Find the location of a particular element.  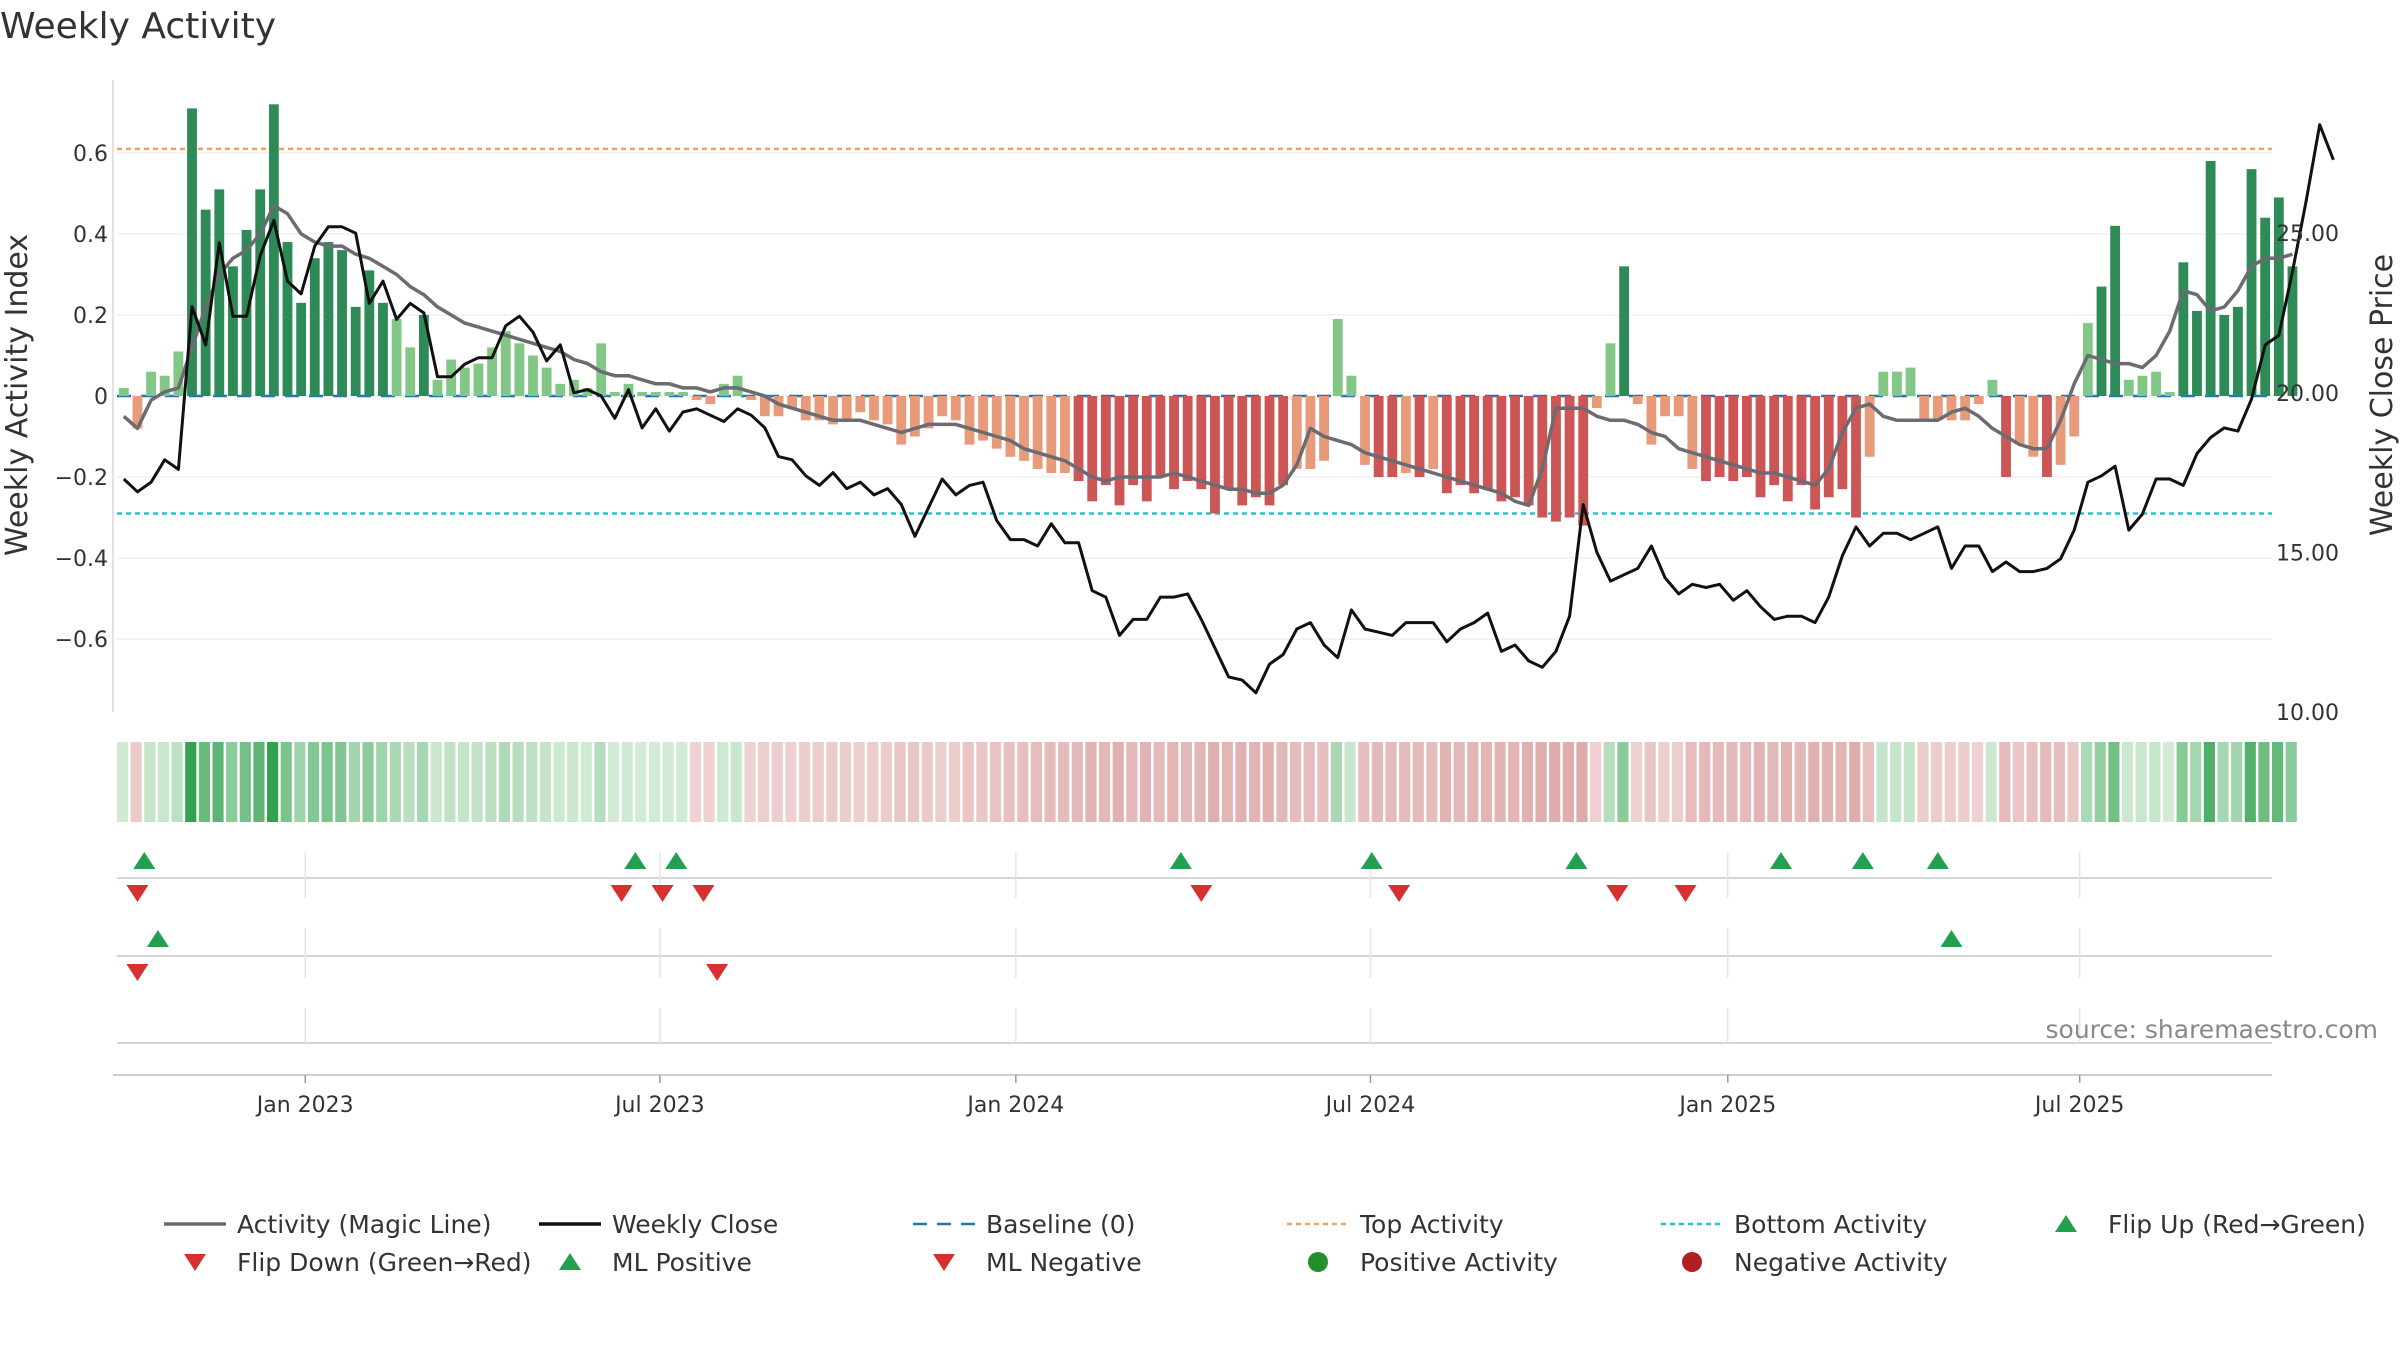

y-right-tick-label: 25.00 is located at coordinates (2307, 234).